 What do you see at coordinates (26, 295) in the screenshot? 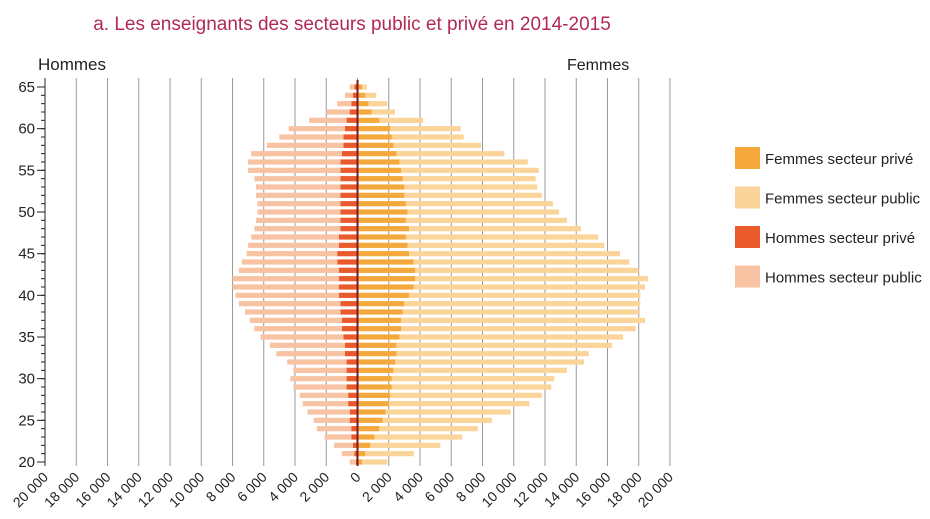
I see `y-tick-label: 40` at bounding box center [26, 295].